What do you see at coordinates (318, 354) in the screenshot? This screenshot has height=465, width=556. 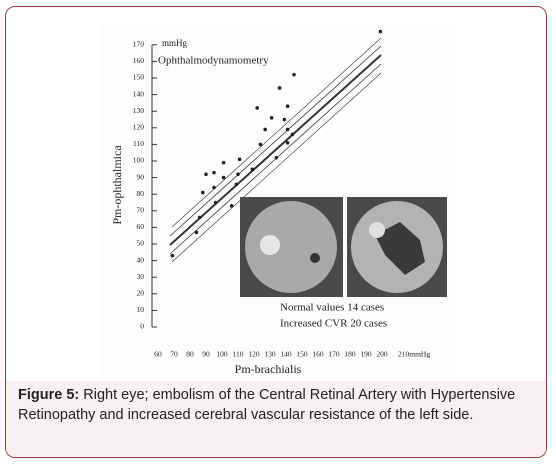 I see `x-tick-label: 160` at bounding box center [318, 354].